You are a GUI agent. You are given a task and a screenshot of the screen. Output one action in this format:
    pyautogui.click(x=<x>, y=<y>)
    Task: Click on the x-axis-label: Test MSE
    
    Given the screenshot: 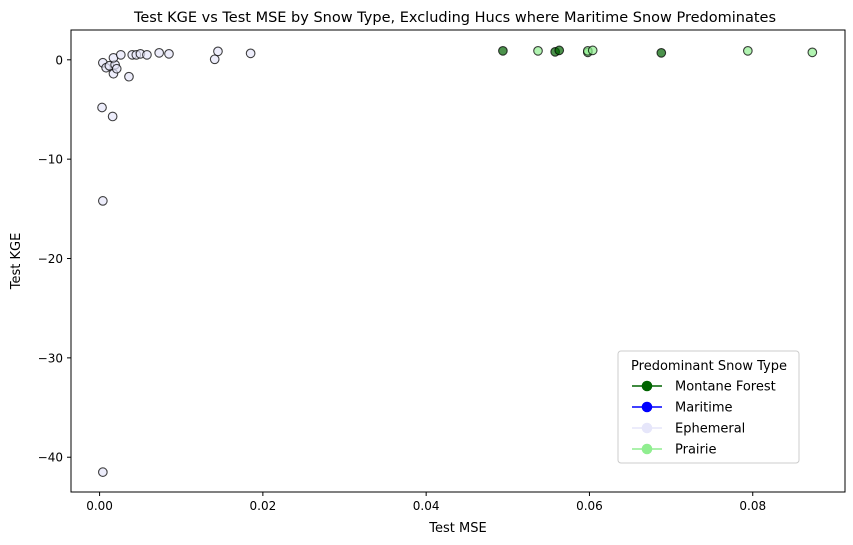 What is the action you would take?
    pyautogui.click(x=457, y=528)
    